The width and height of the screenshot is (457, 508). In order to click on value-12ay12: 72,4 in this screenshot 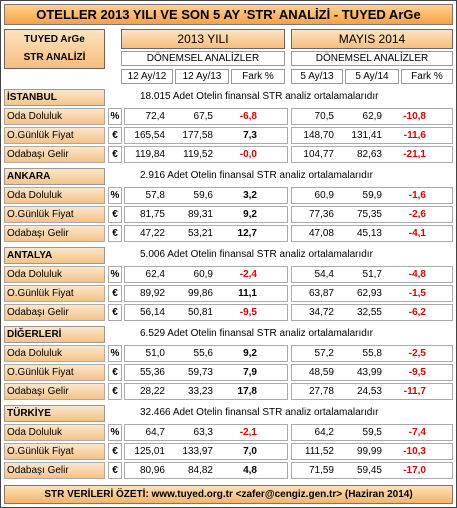, I will do `click(155, 116)`.